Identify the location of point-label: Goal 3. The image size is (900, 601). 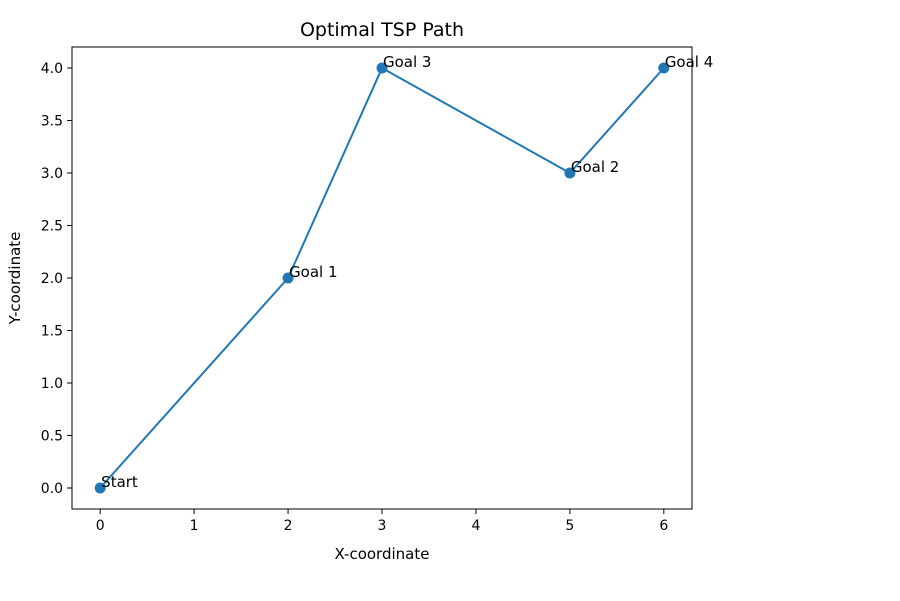
(407, 62).